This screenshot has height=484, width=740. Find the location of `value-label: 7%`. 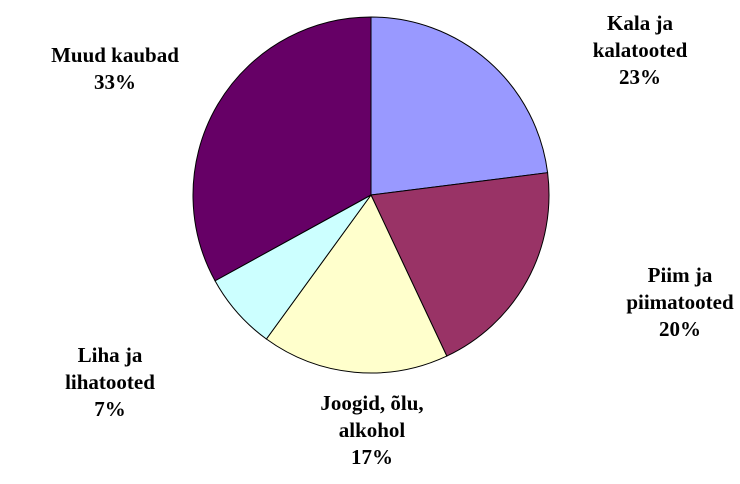

value-label: 7% is located at coordinates (110, 409).